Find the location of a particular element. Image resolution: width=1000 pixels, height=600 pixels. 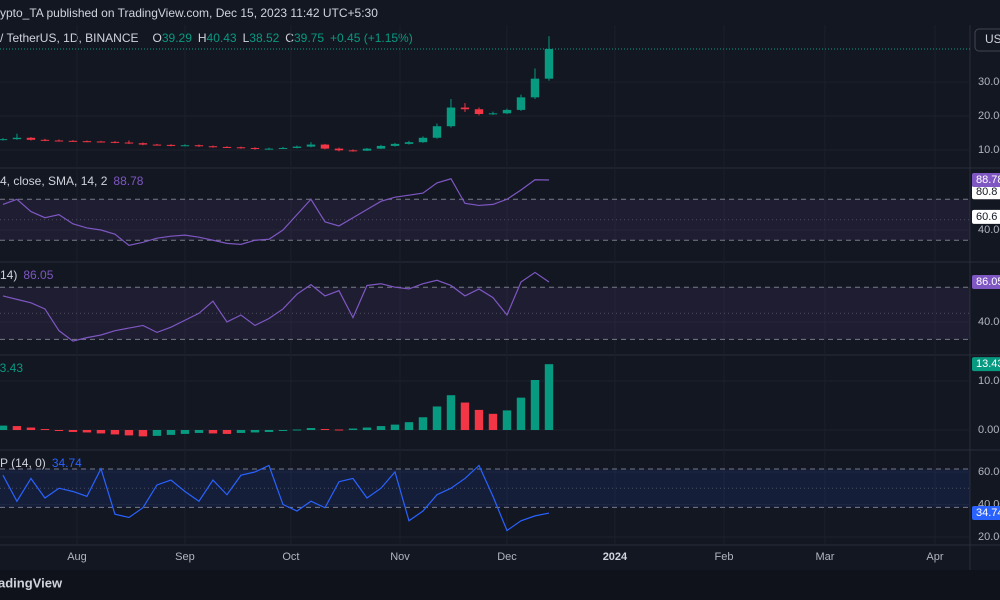

value-box-label: 86.05 is located at coordinates (988, 282).